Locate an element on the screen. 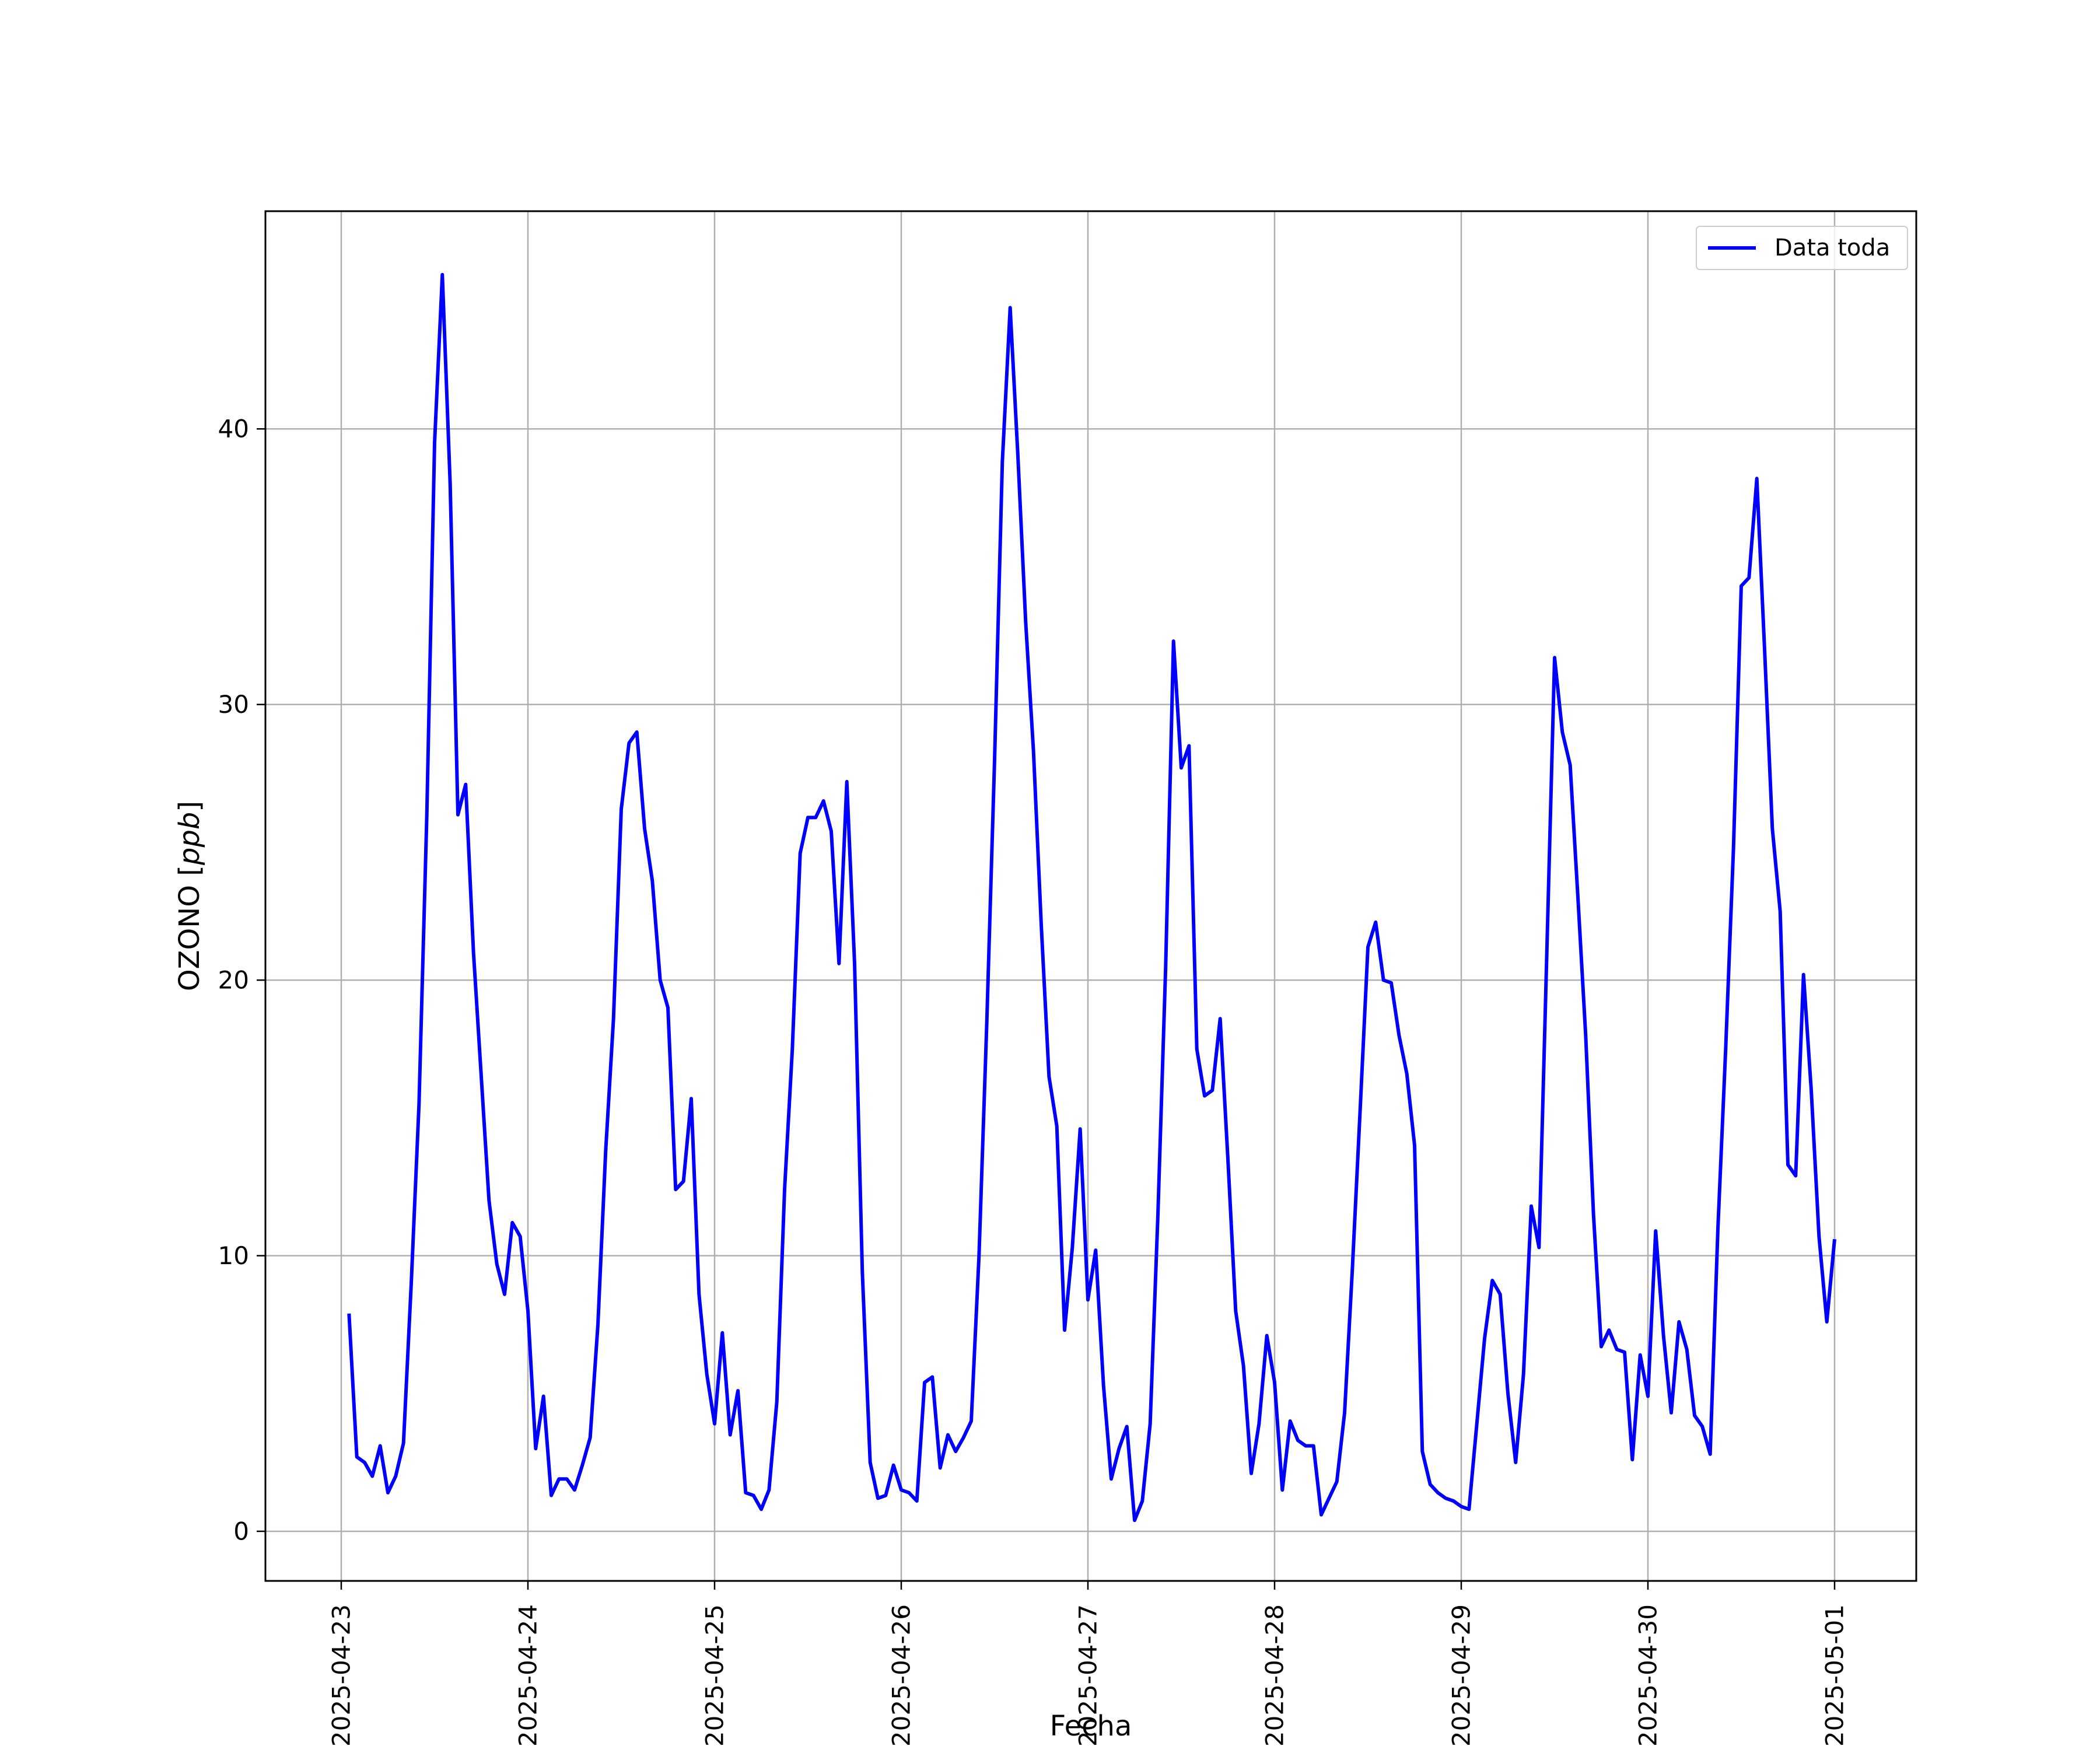  y-axis-label: OZONO [ppb] is located at coordinates (189, 896).